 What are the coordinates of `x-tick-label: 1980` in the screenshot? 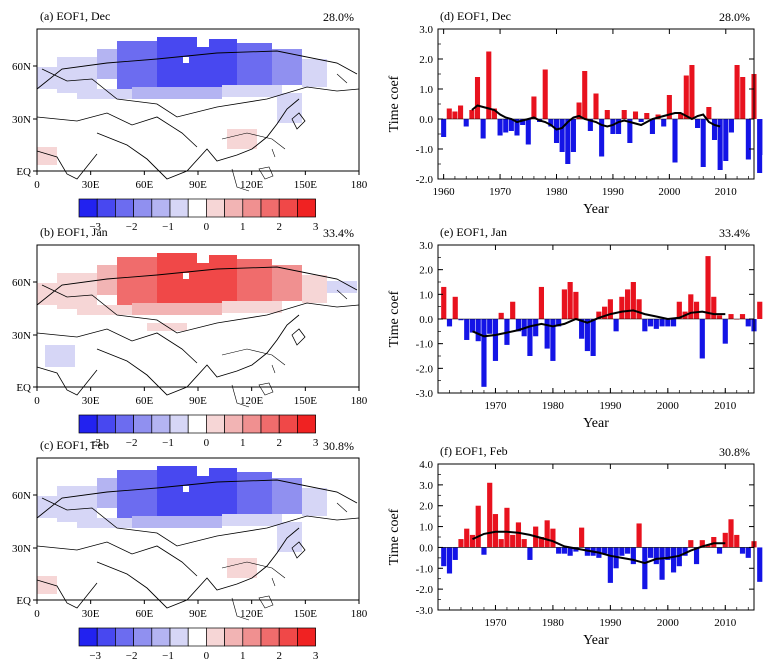 It's located at (557, 192).